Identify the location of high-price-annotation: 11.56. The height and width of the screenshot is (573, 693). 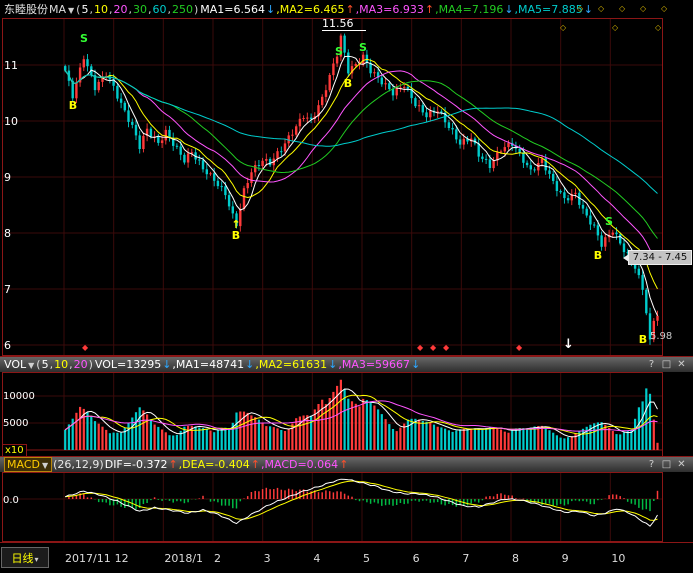
(344, 24).